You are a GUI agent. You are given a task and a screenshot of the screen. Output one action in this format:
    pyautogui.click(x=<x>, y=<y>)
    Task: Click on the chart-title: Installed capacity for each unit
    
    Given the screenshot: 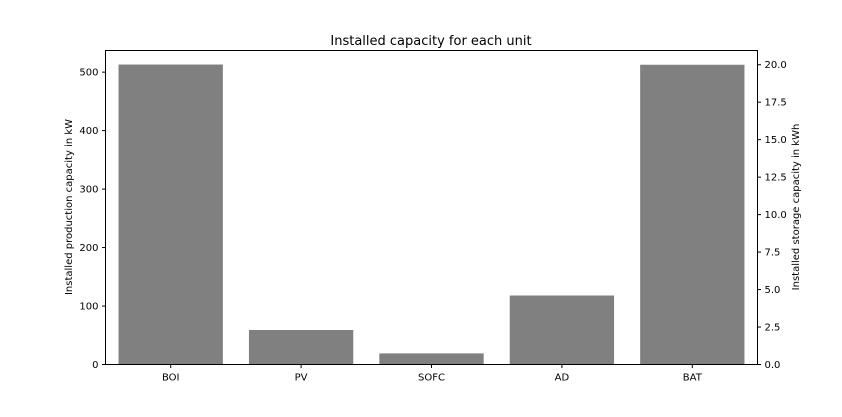 What is the action you would take?
    pyautogui.click(x=430, y=41)
    